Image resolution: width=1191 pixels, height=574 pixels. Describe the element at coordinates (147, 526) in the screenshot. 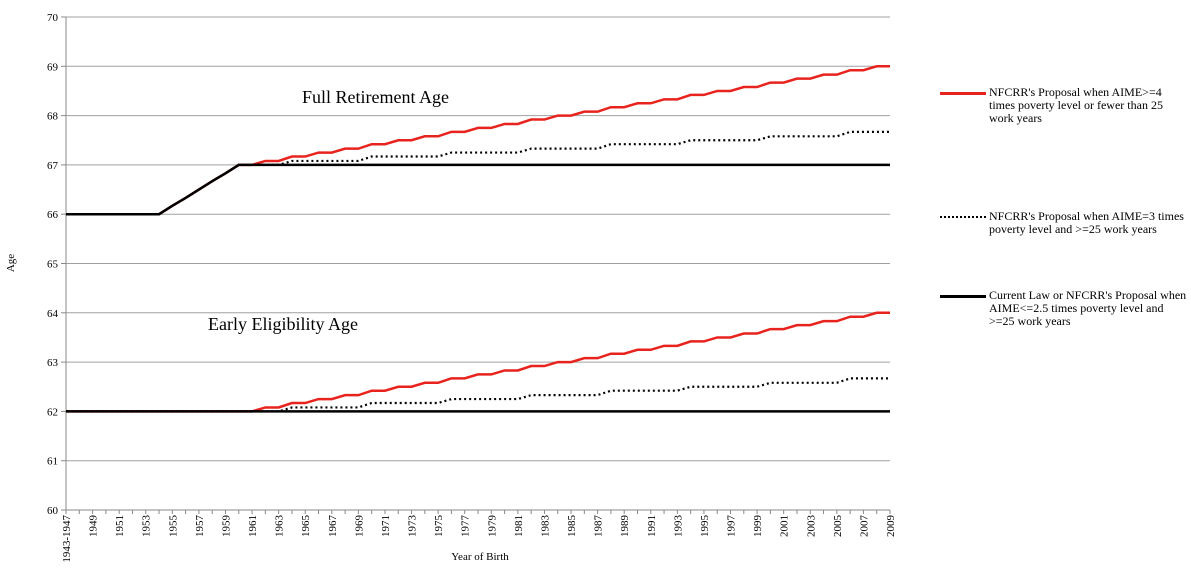

I see `x-tick-label: 1953` at that location.